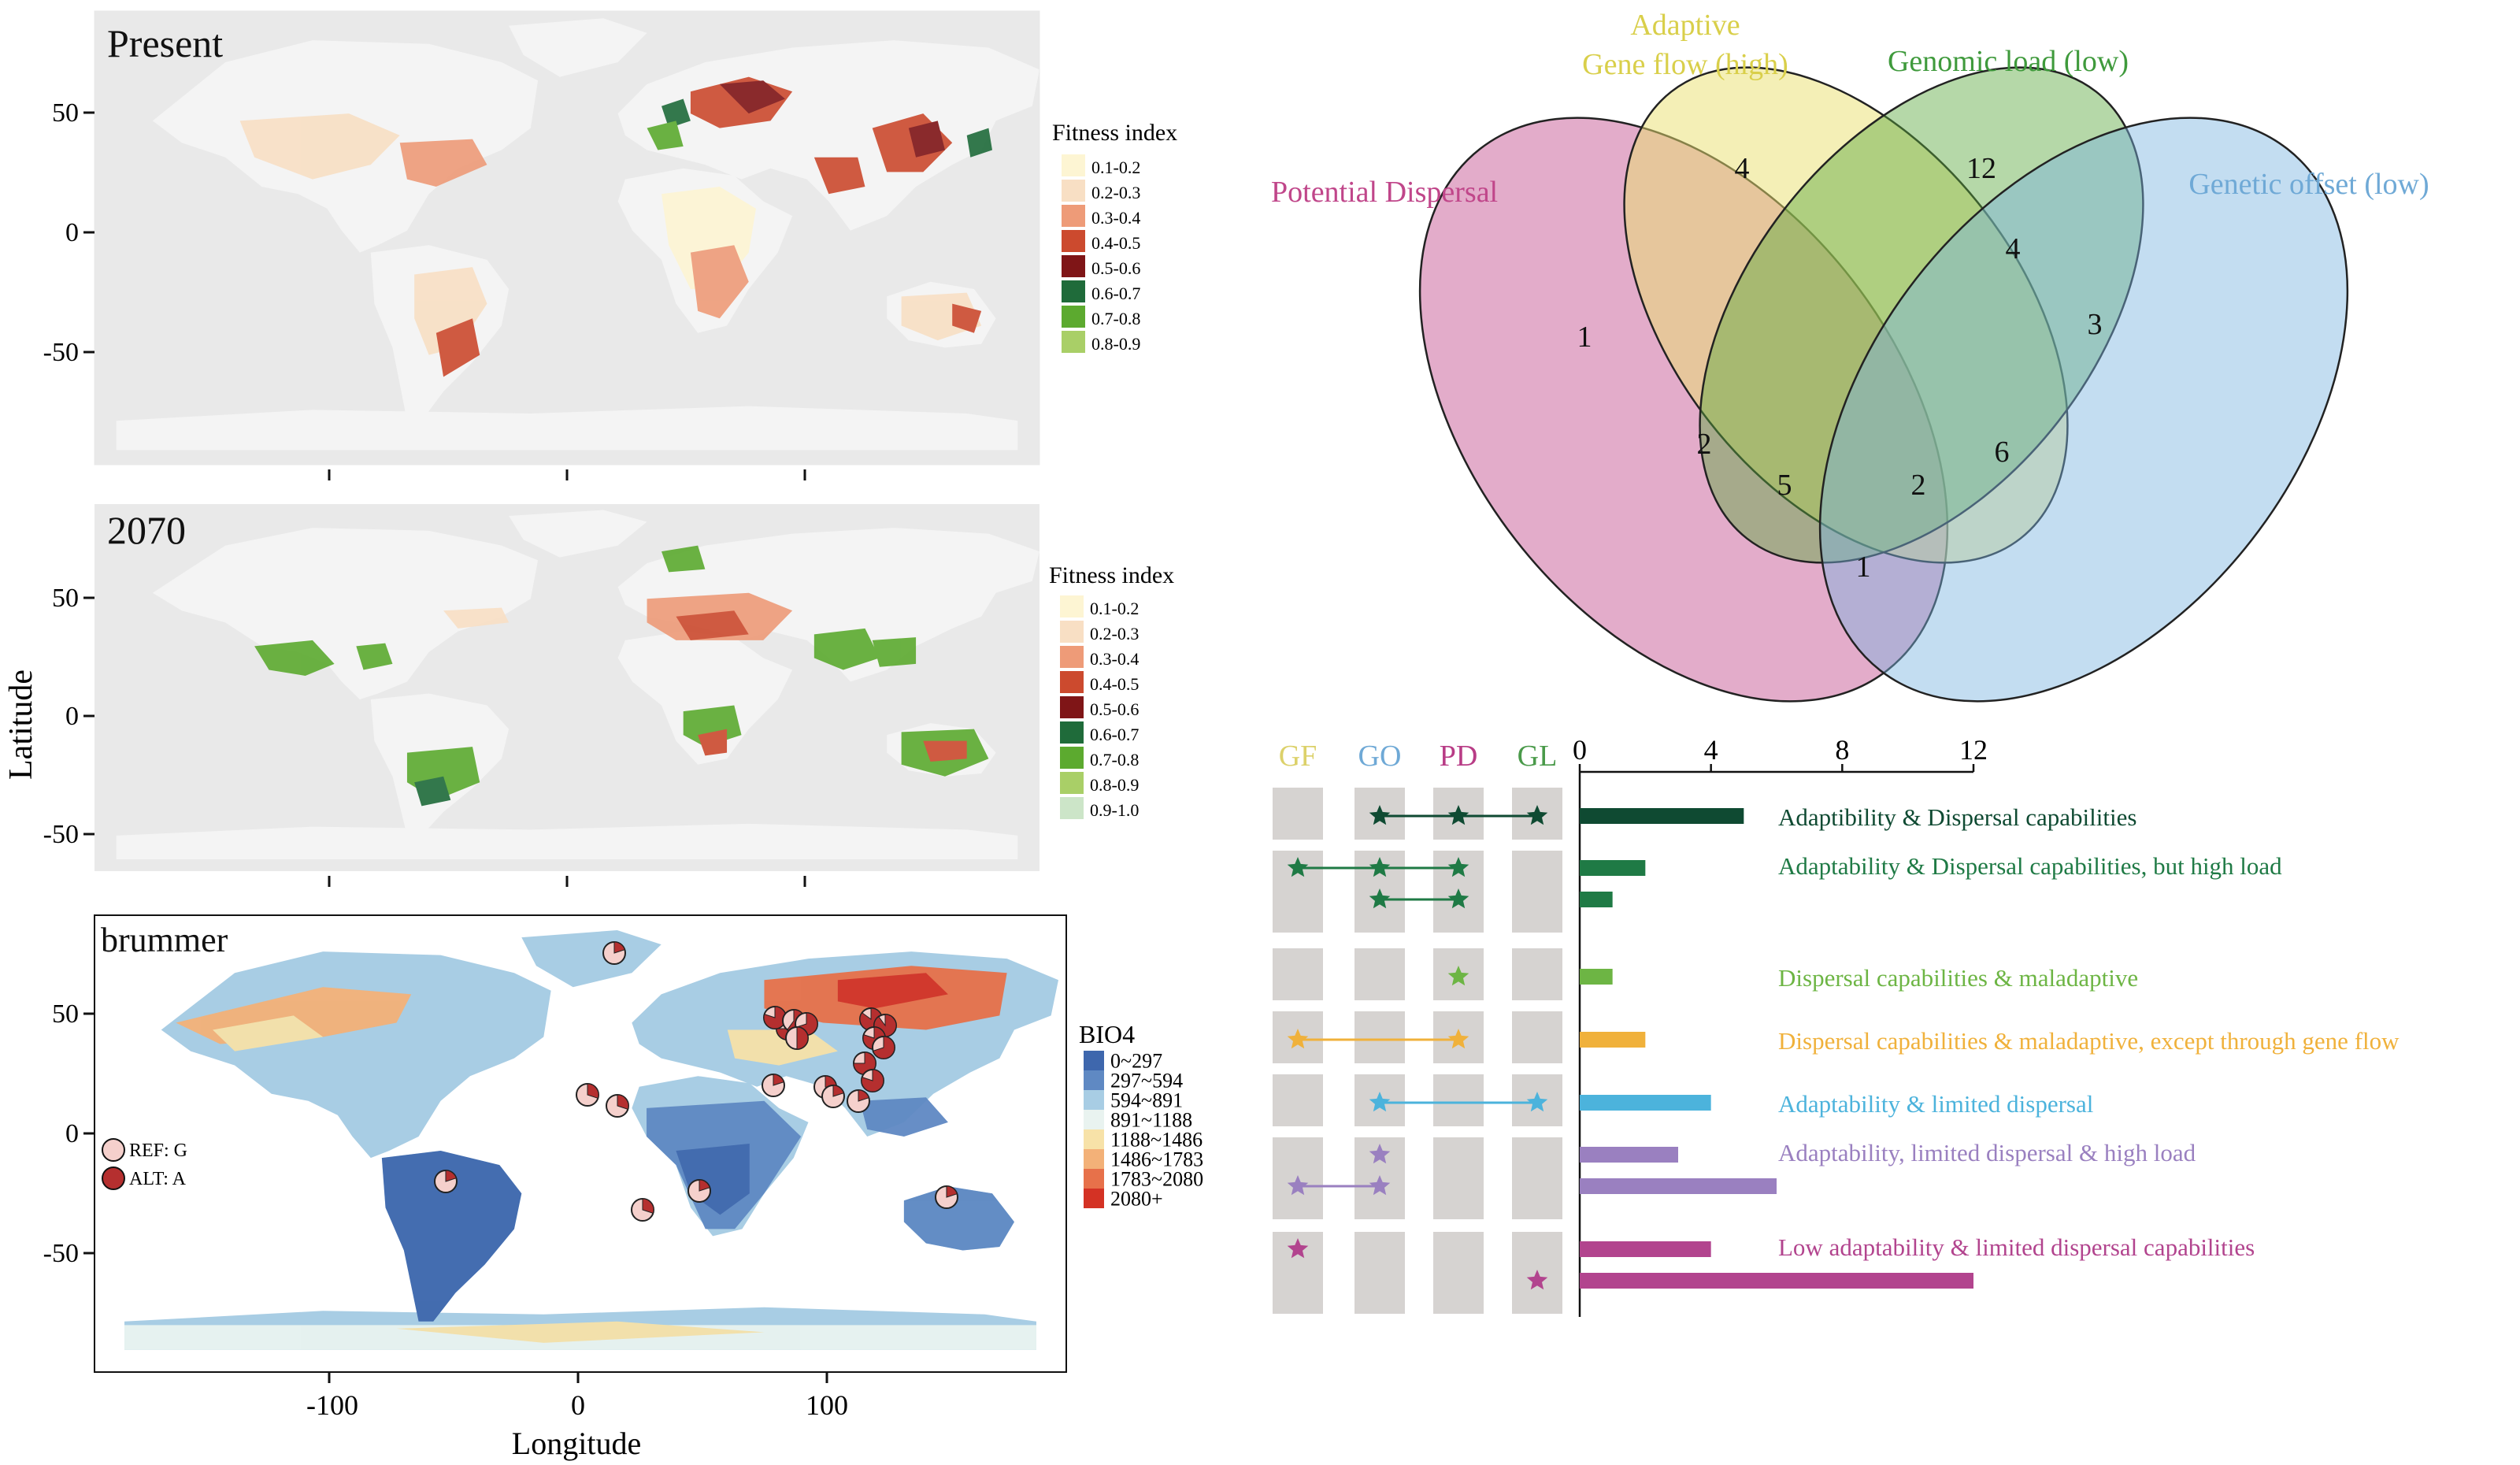 Image resolution: width=2520 pixels, height=1465 pixels. I want to click on upset-group-label: Adaptibility & Dispersal capabilities, so click(1957, 817).